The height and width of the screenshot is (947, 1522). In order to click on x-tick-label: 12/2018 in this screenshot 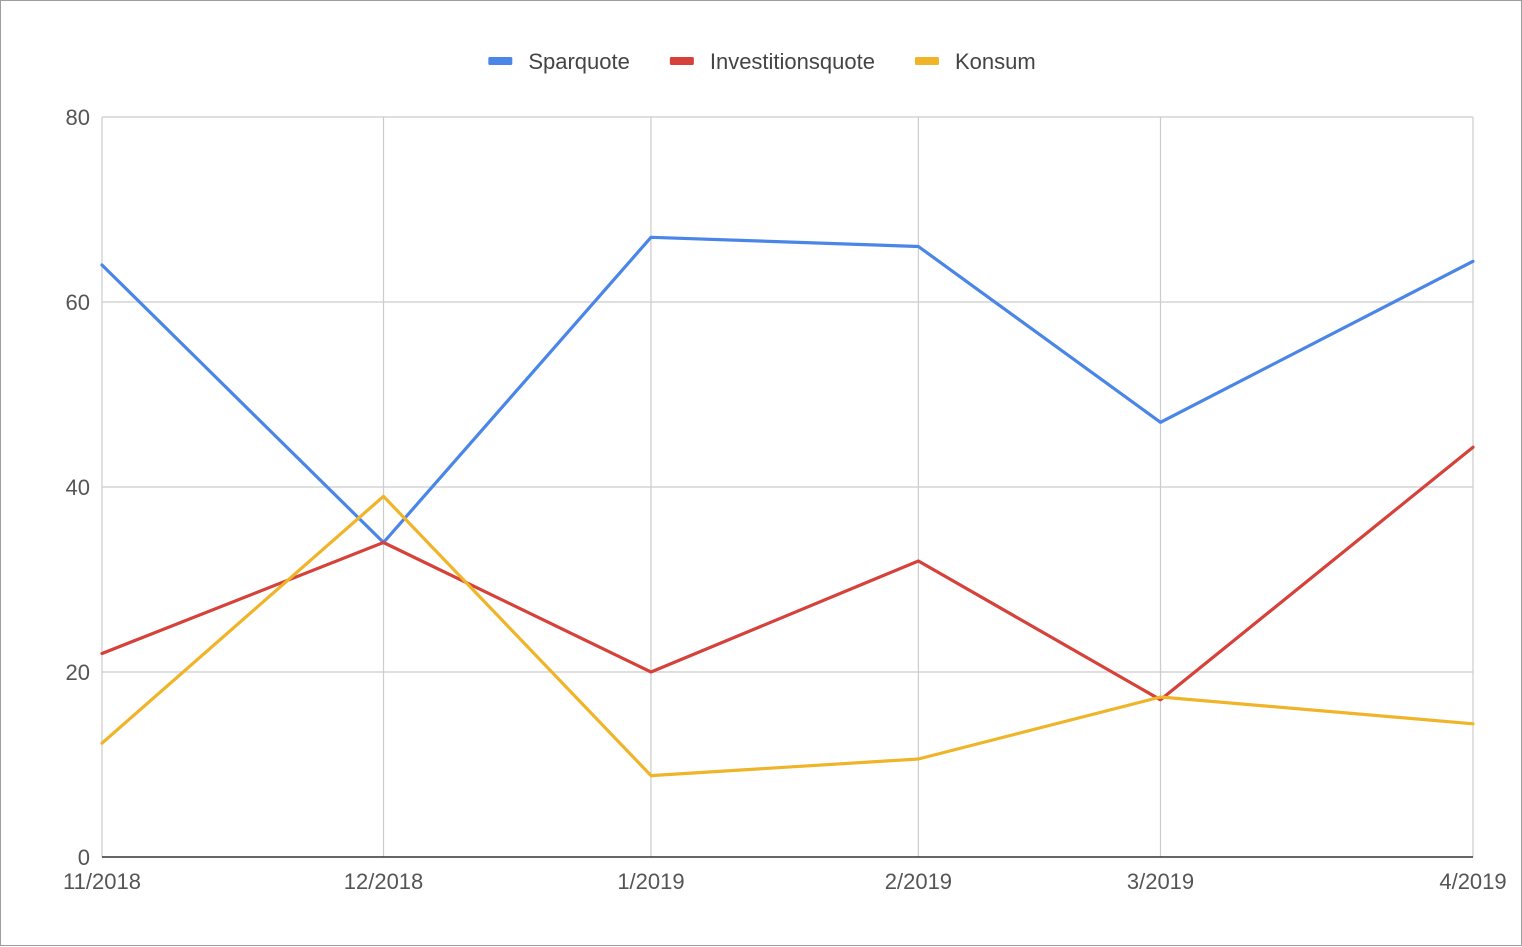, I will do `click(384, 881)`.